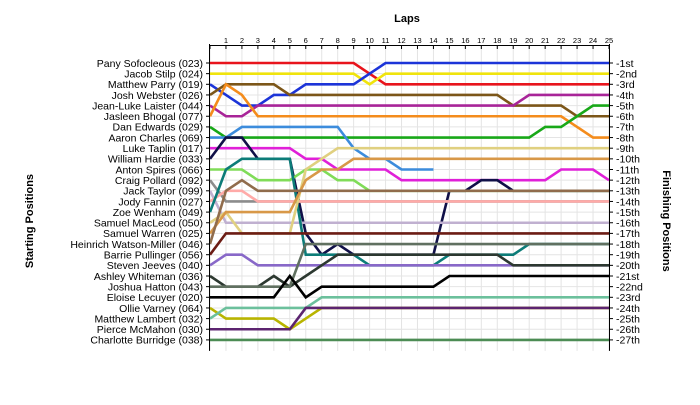 The height and width of the screenshot is (405, 700). Describe the element at coordinates (449, 40) in the screenshot. I see `lap-tick-label: 15` at that location.